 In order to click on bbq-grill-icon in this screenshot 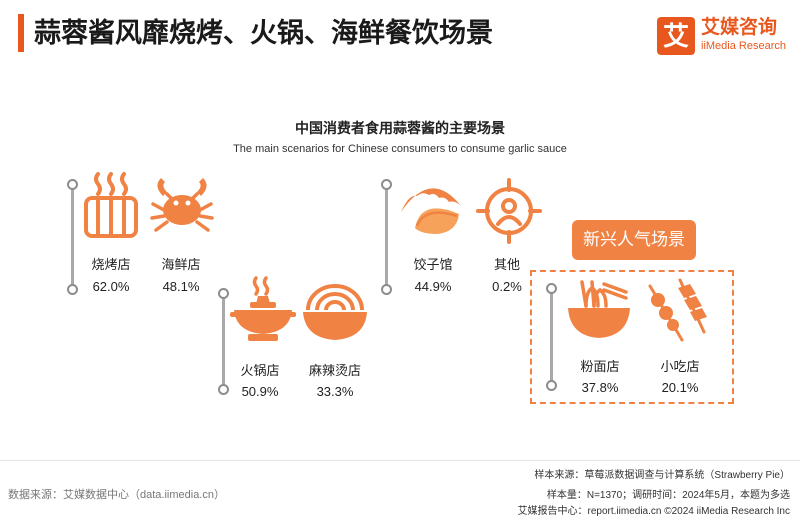, I will do `click(111, 205)`.